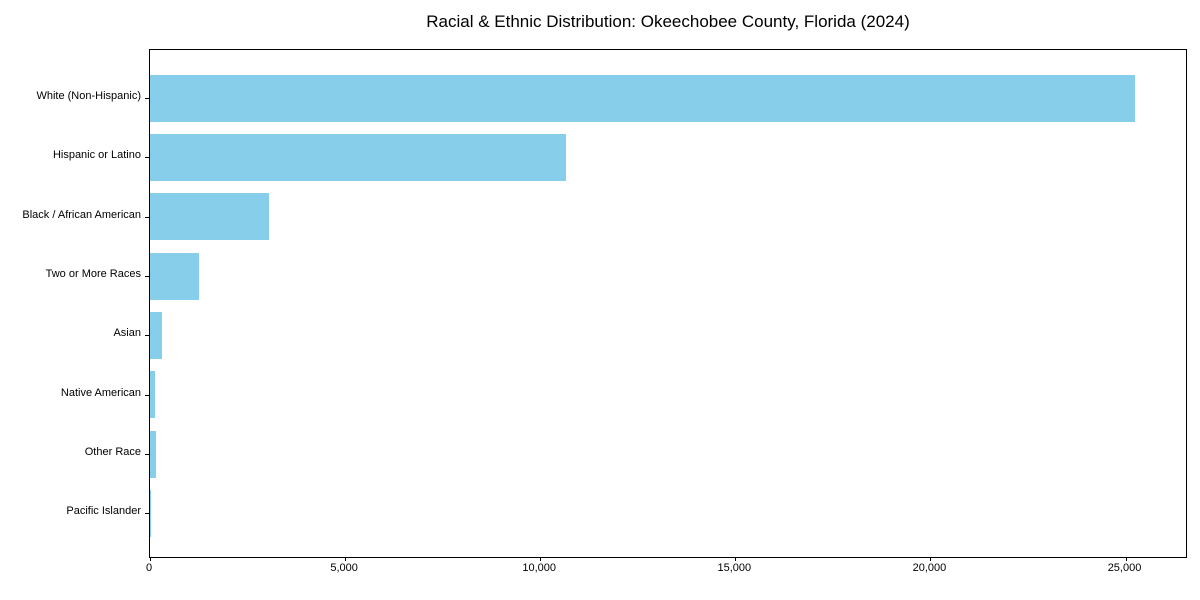 This screenshot has width=1200, height=600. I want to click on x-tick-label: 5,000, so click(344, 568).